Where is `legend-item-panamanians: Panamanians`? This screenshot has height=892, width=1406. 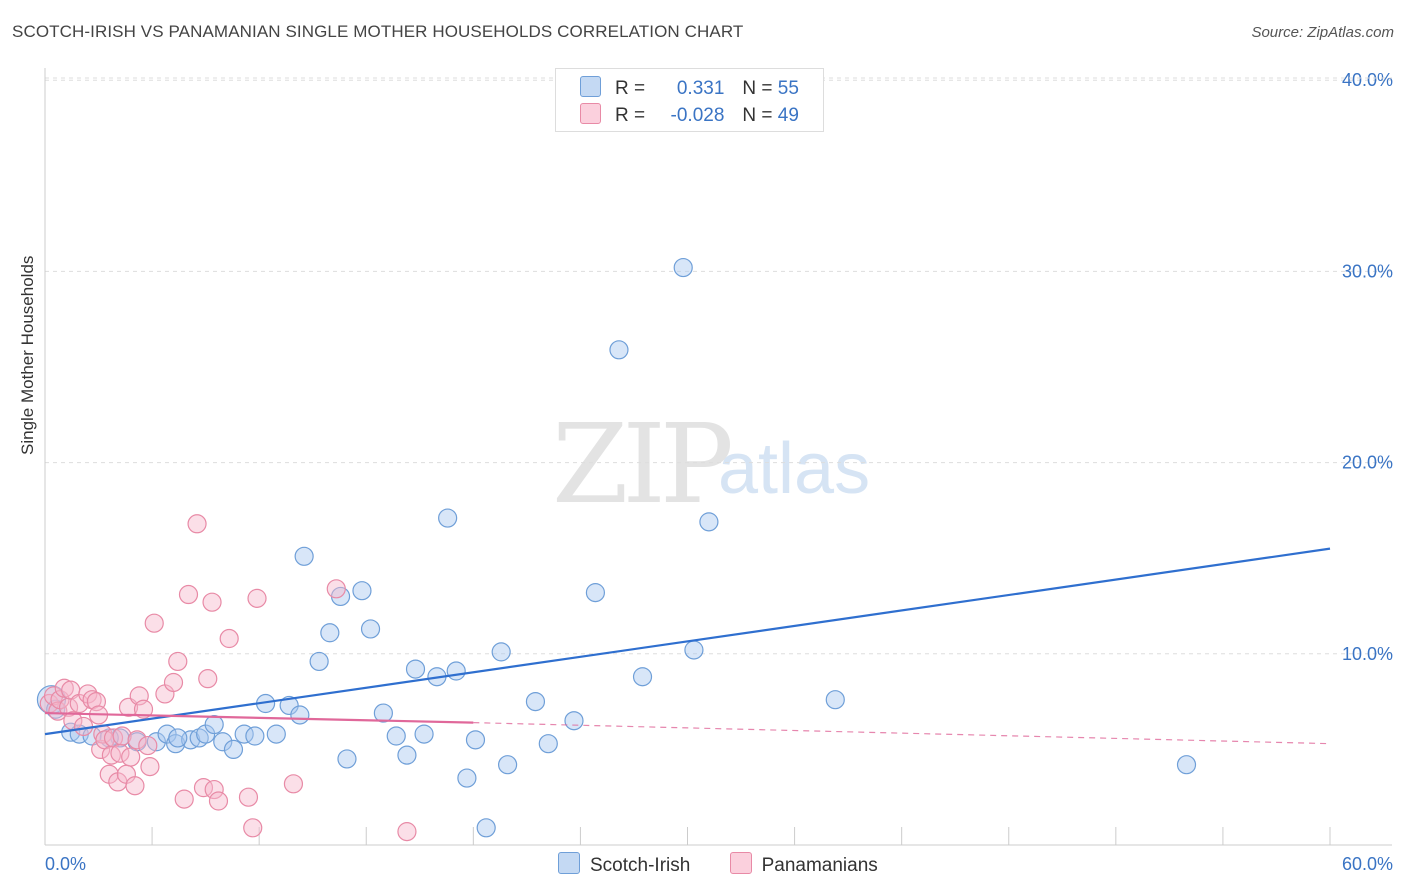
legend-item-panamanians: Panamanians is located at coordinates (803, 864).